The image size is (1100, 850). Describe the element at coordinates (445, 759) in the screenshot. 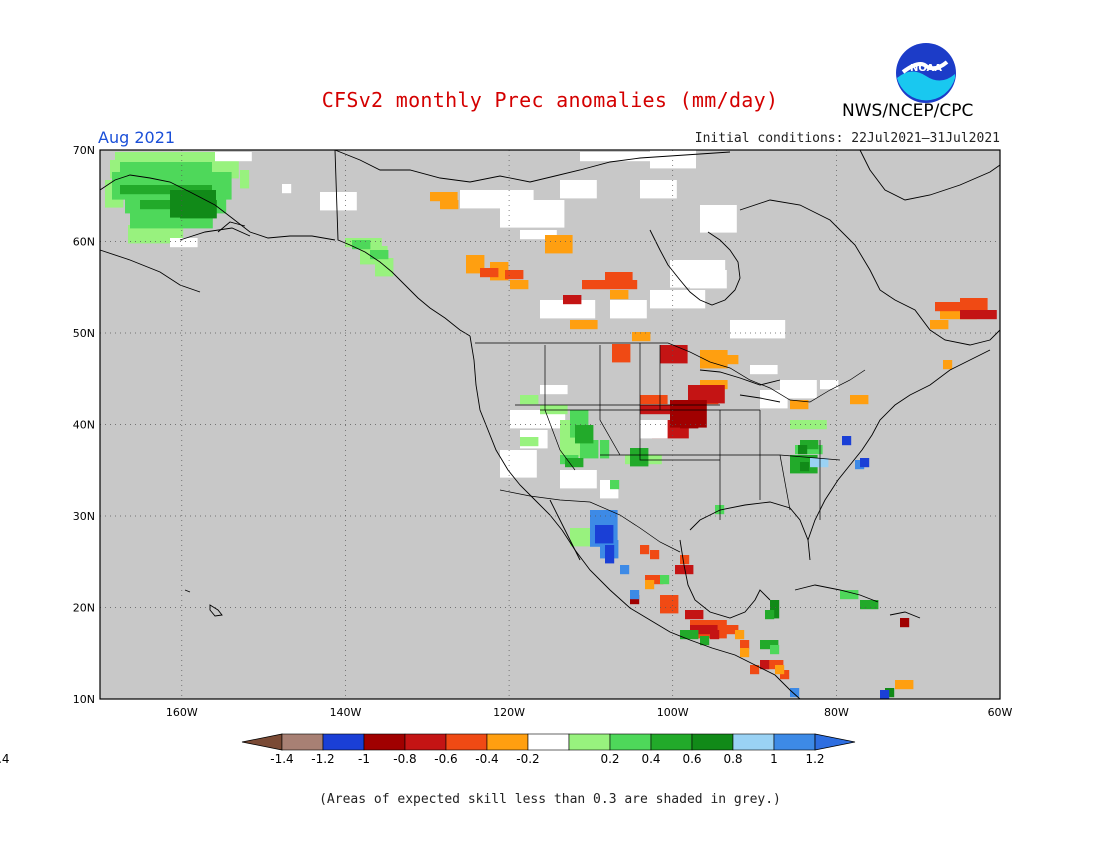

I see `colorbar-tick-label: -0.6` at that location.